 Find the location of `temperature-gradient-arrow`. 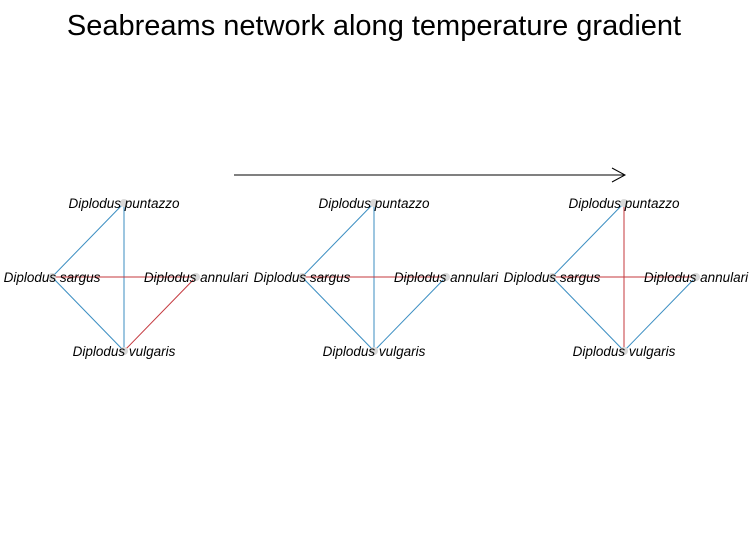

temperature-gradient-arrow is located at coordinates (430, 175).